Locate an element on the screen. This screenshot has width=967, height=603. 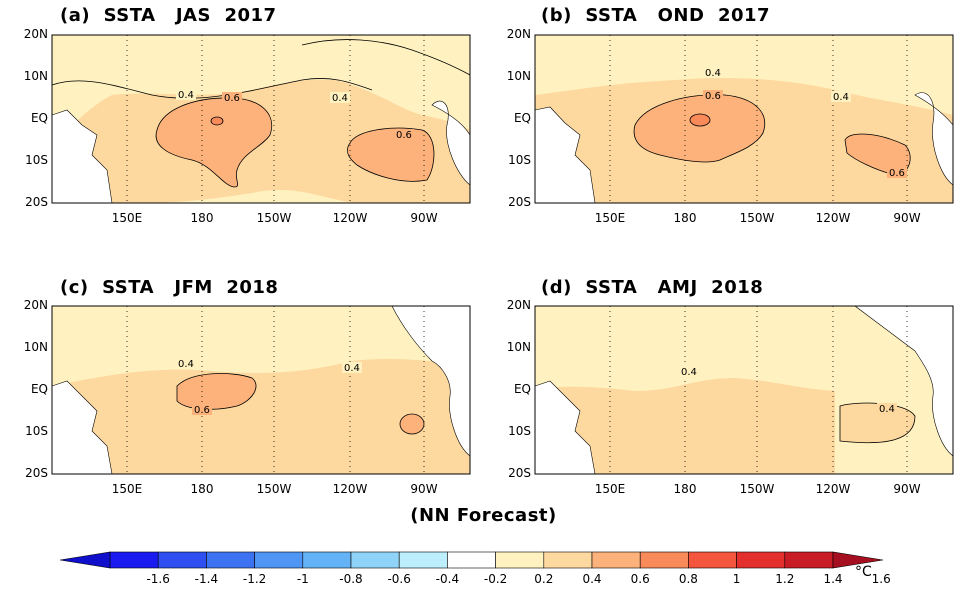
colorbar-tick-label: -1.6 is located at coordinates (158, 579).